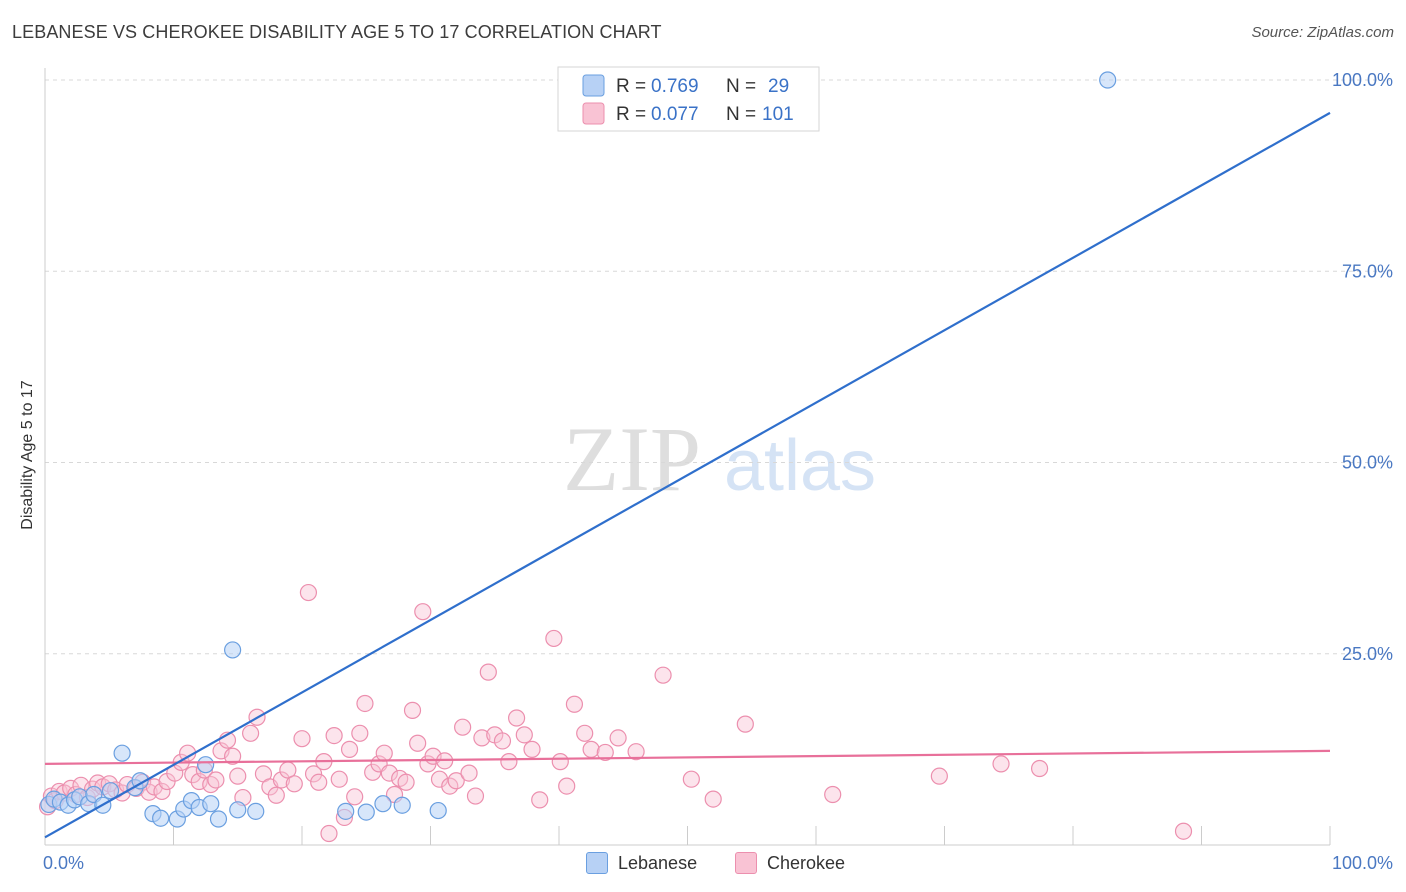 The image size is (1406, 892). What do you see at coordinates (1362, 863) in the screenshot?
I see `x-tick-label: 100.0%` at bounding box center [1362, 863].